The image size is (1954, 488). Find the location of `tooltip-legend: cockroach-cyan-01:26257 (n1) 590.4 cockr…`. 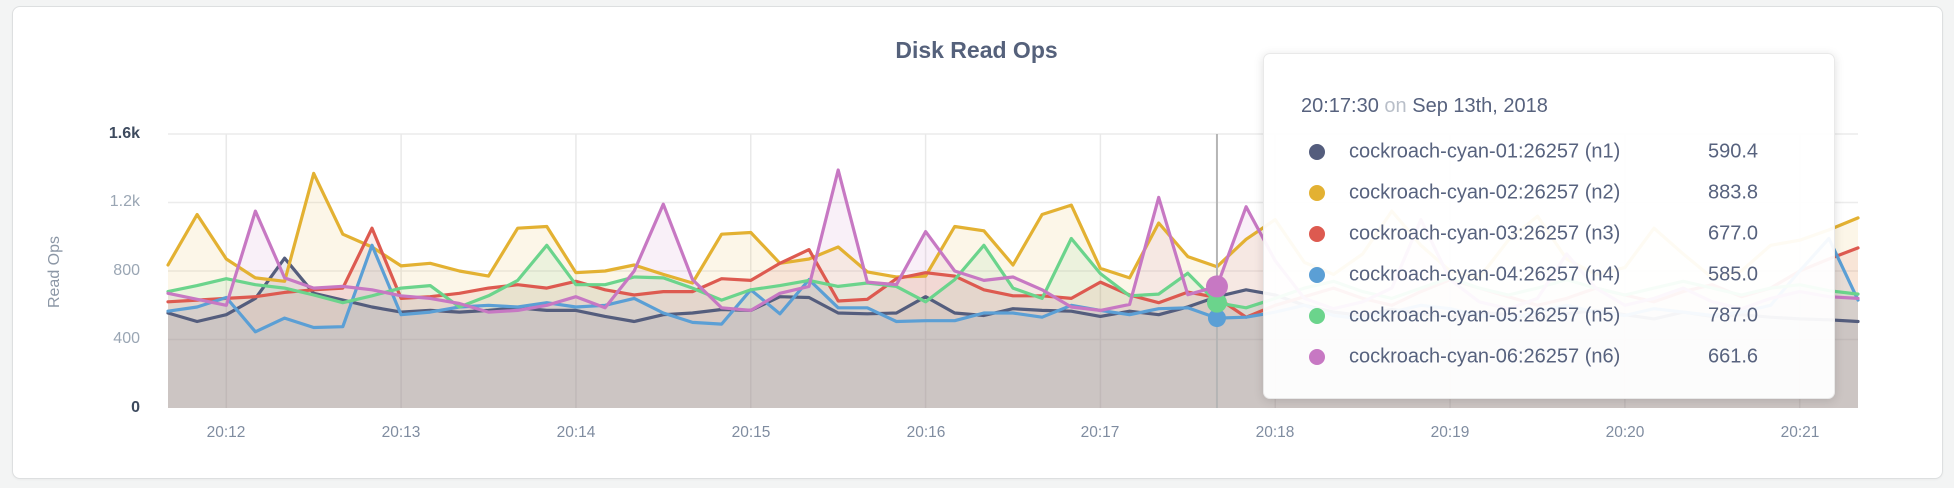

tooltip-legend: cockroach-cyan-01:26257 (n1) 590.4 cockr… is located at coordinates (1549, 254).